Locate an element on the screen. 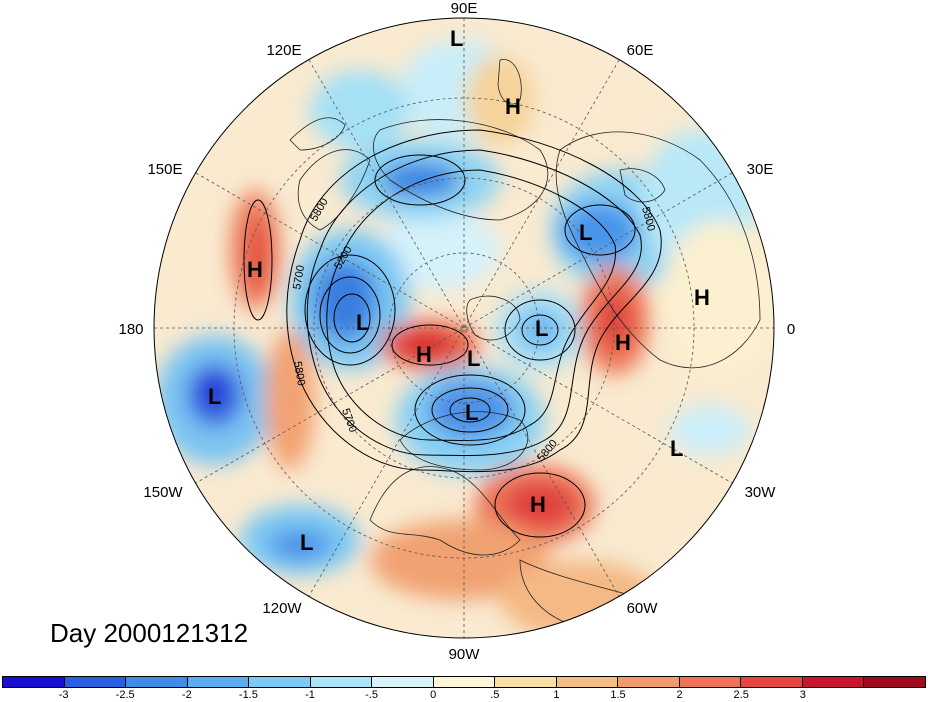 This screenshot has height=702, width=928. lon-label-30w: 30W is located at coordinates (761, 492).